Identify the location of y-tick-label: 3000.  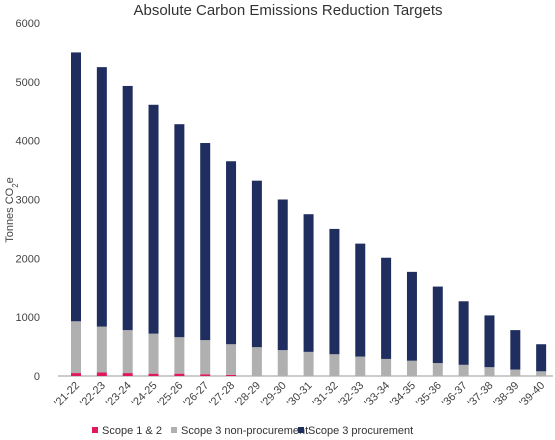
(28, 201).